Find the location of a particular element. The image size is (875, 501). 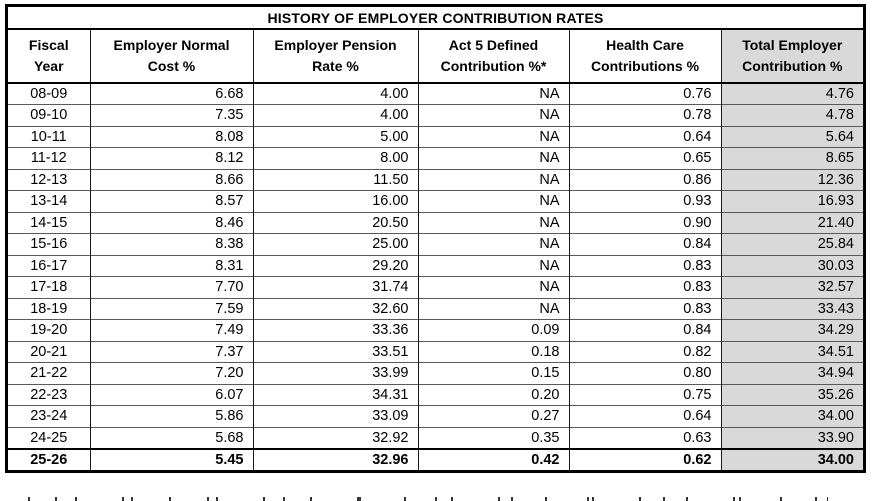

table-row: 17-18 7.70 31.74 NA 0.83 32.57 is located at coordinates (435, 287).